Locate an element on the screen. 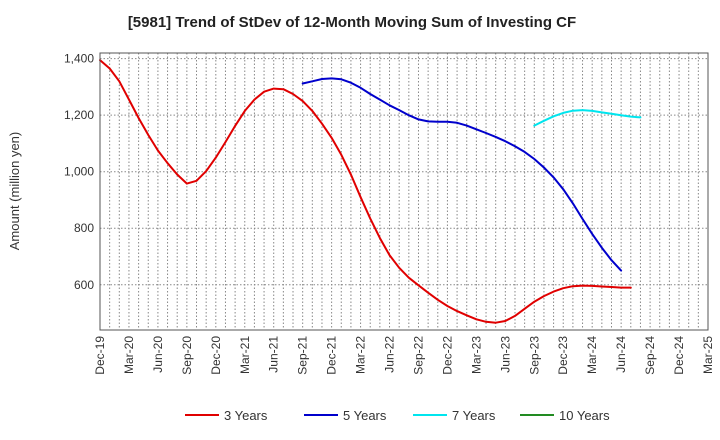 This screenshot has height=440, width=720. y-tick-label: 1,200 is located at coordinates (79, 115).